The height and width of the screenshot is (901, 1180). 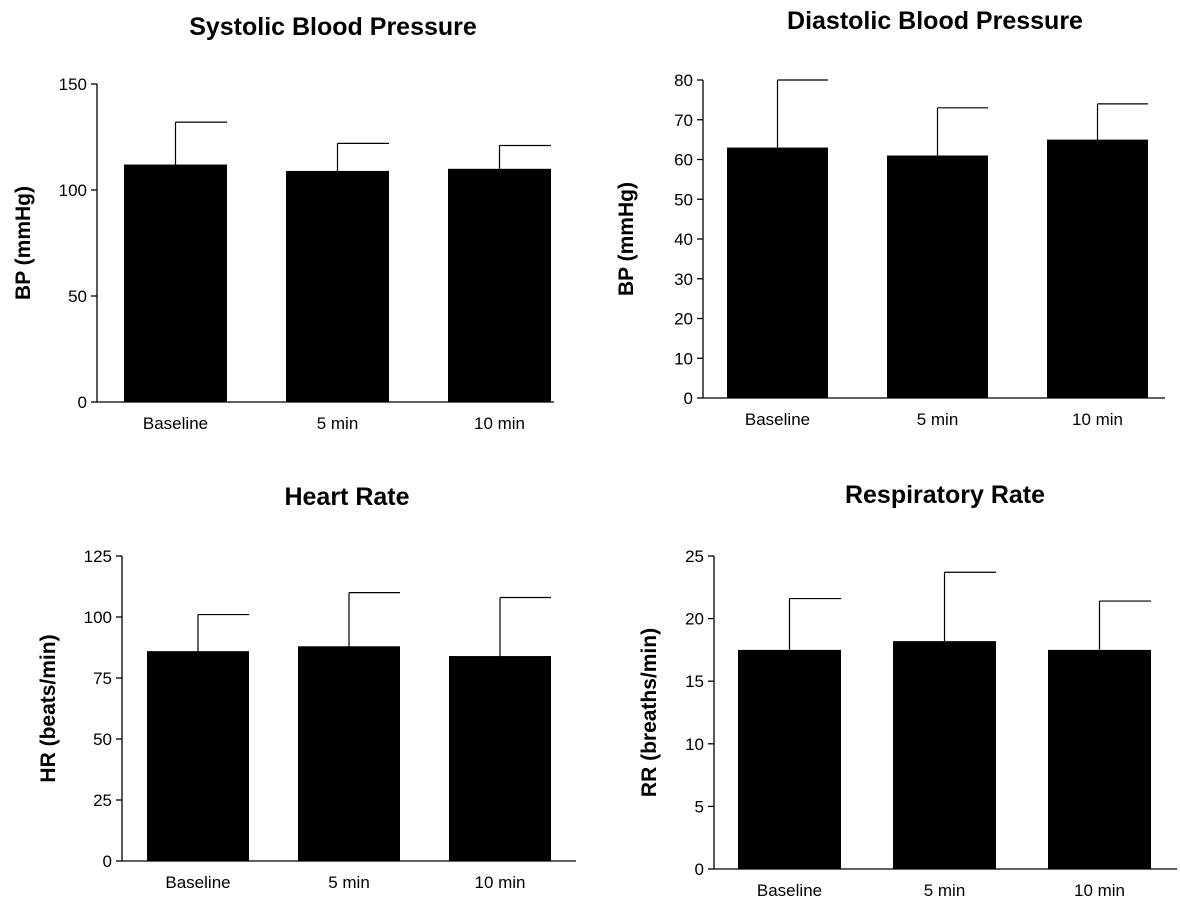 What do you see at coordinates (48, 708) in the screenshot?
I see `y-axis-label: HR (beats/min)` at bounding box center [48, 708].